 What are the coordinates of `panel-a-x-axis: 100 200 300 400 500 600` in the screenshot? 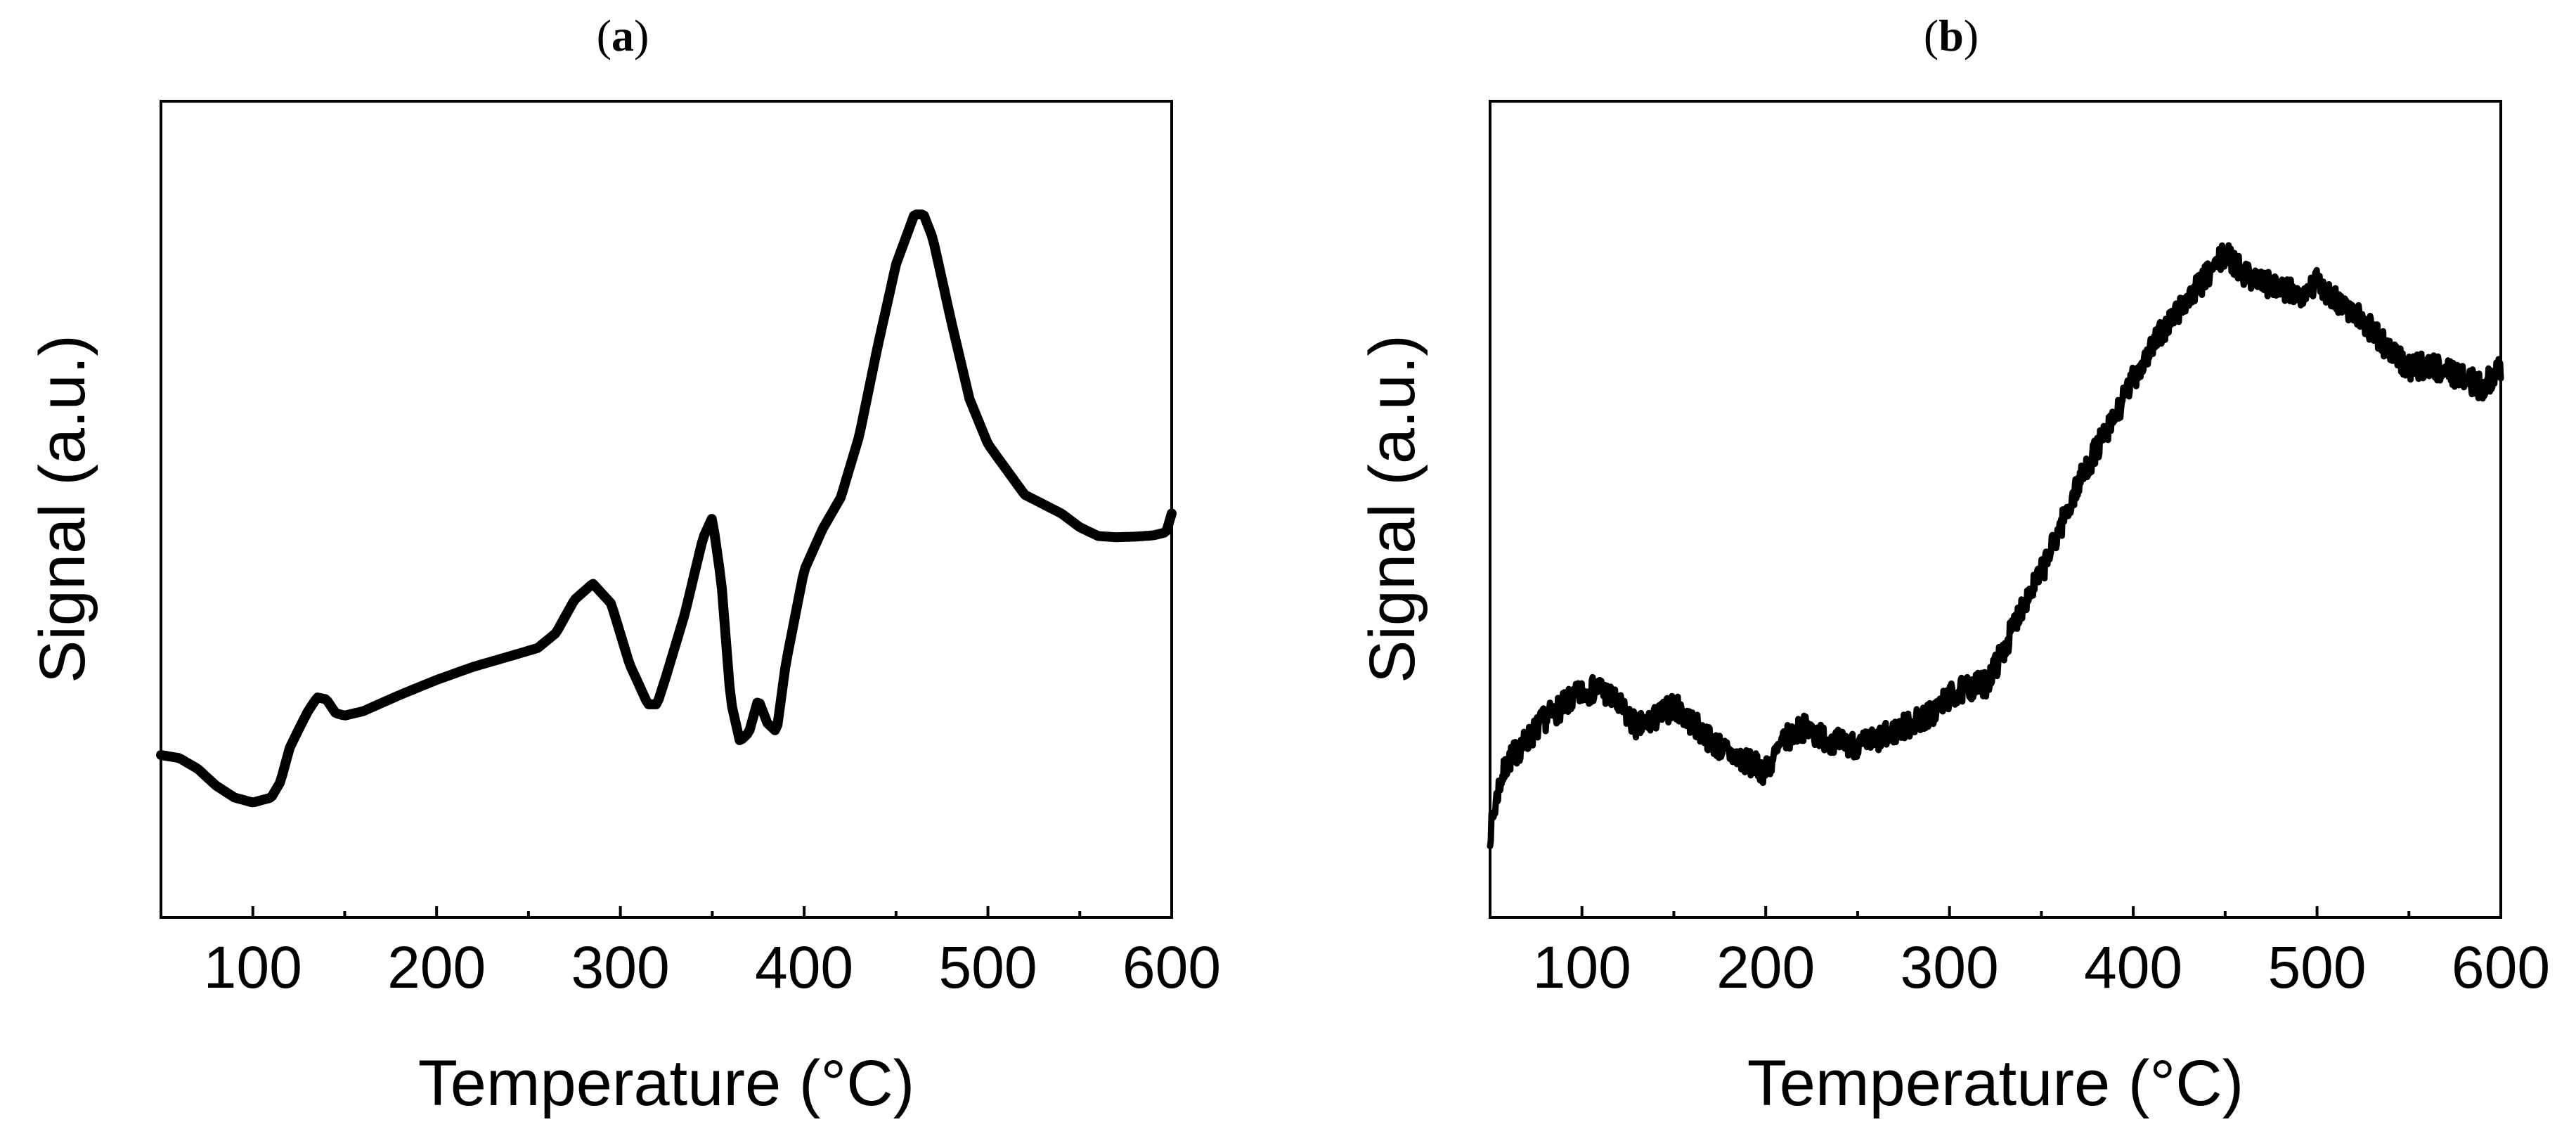 It's located at (691, 953).